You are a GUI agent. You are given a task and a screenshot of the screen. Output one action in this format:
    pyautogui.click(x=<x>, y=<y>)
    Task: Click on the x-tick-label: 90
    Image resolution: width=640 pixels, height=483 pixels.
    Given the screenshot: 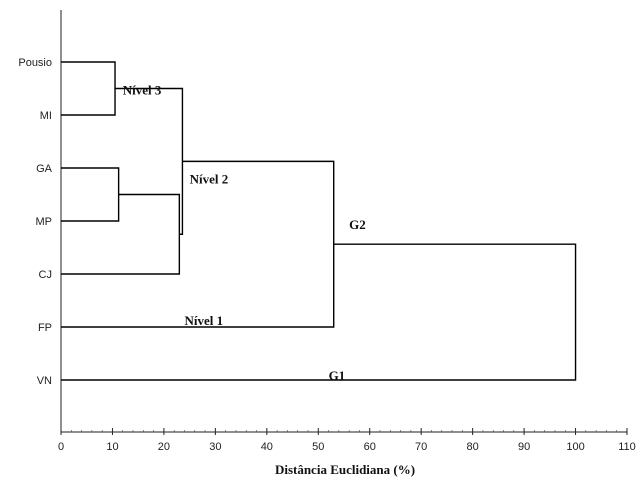 What is the action you would take?
    pyautogui.click(x=524, y=447)
    